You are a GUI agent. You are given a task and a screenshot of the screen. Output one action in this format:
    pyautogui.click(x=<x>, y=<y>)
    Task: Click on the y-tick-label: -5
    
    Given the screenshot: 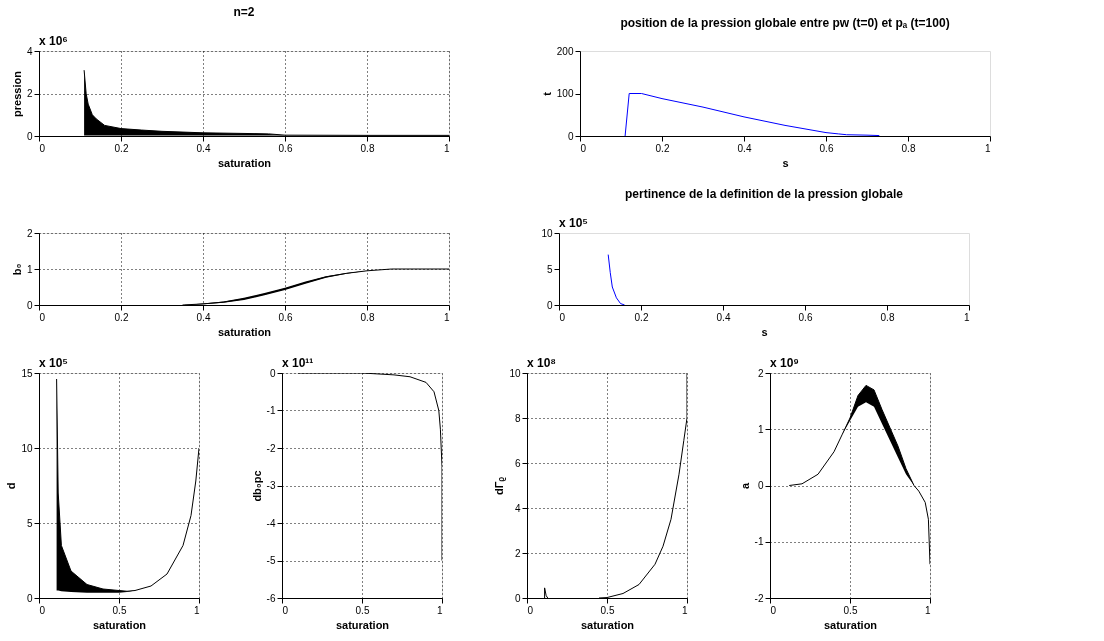 What is the action you would take?
    pyautogui.click(x=271, y=560)
    